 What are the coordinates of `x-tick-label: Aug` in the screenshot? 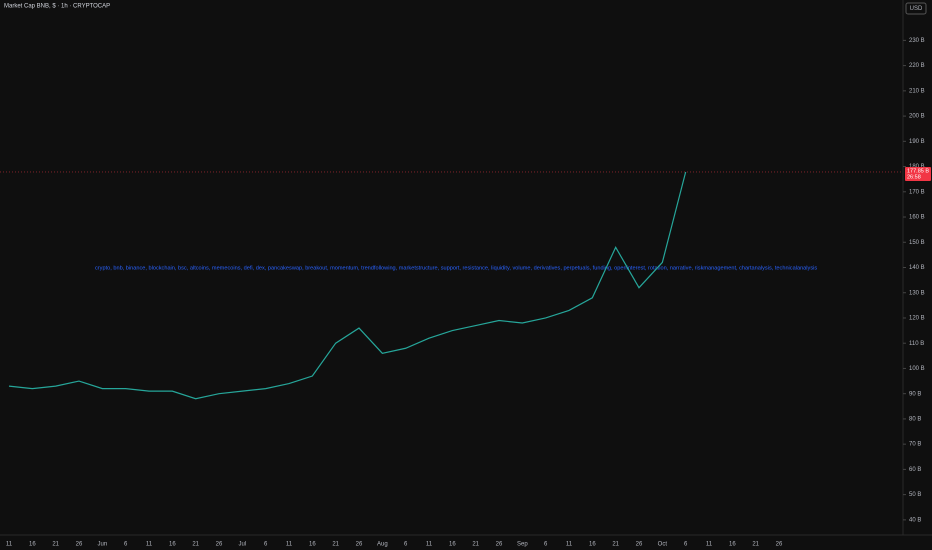 It's located at (382, 545).